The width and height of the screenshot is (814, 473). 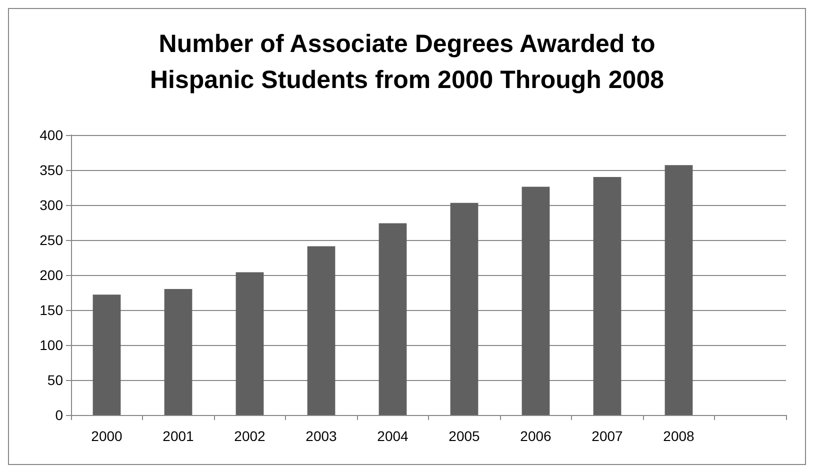 I want to click on y-tick-label: 300, so click(x=52, y=205).